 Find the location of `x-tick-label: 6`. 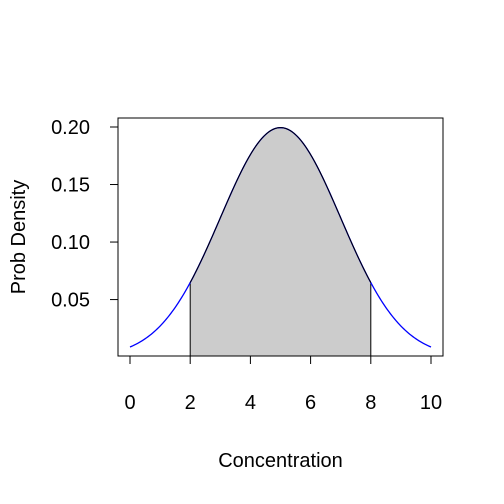

x-tick-label: 6 is located at coordinates (310, 403).